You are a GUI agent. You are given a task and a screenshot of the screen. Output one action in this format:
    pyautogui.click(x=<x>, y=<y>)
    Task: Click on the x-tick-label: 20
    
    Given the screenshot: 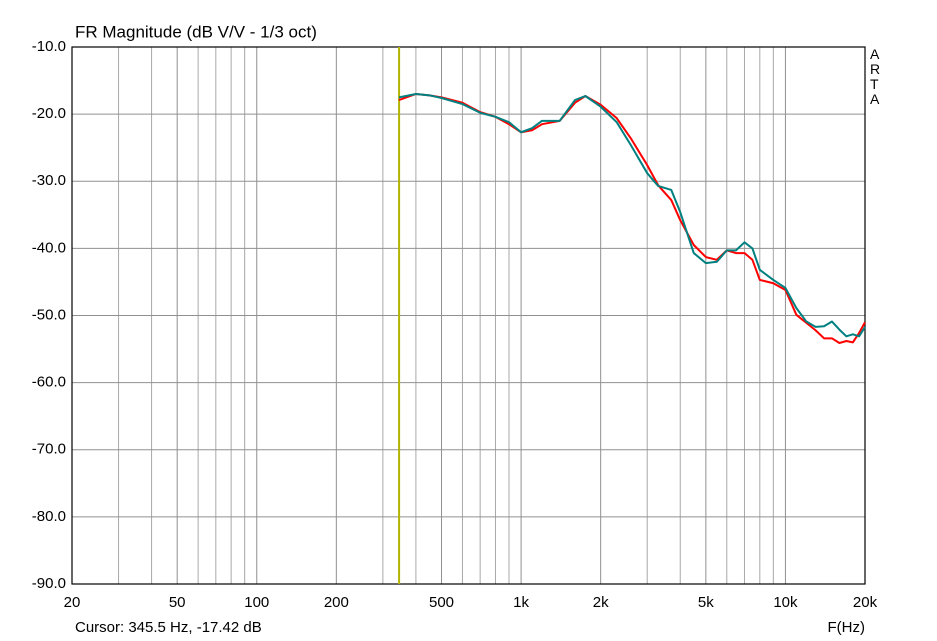 What is the action you would take?
    pyautogui.click(x=72, y=602)
    